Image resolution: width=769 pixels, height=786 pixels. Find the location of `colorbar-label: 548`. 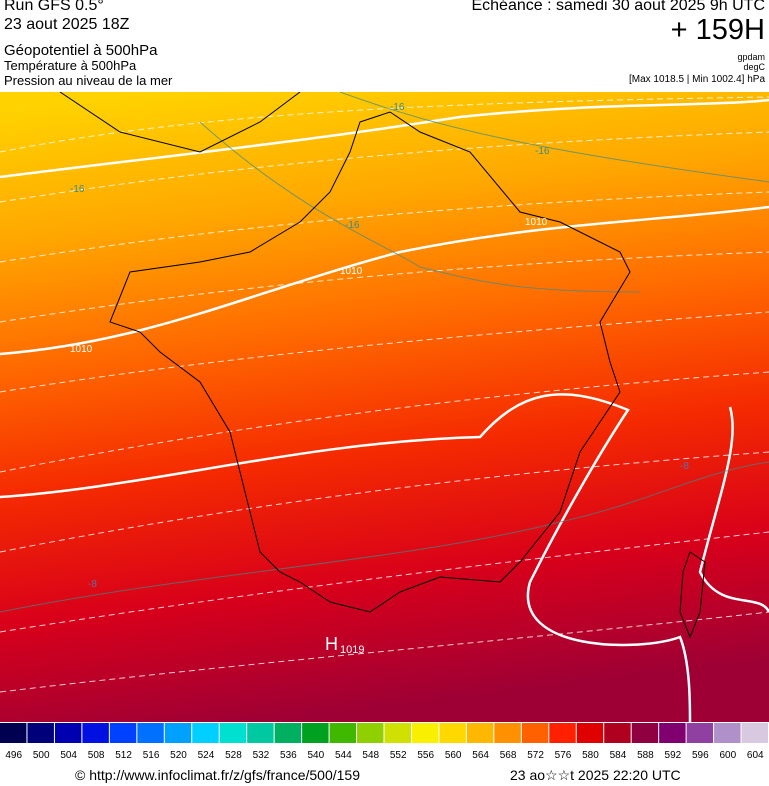

colorbar-label: 548 is located at coordinates (370, 755).